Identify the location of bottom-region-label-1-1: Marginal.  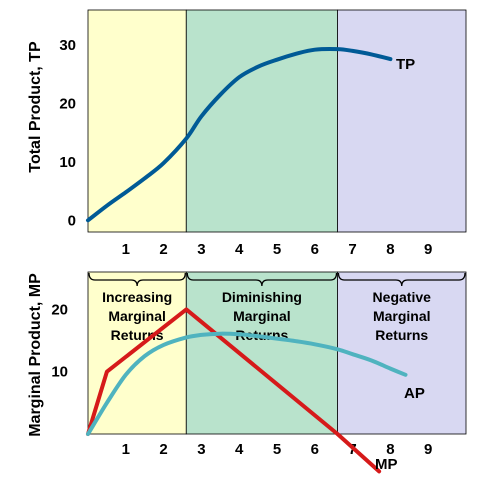
(262, 316).